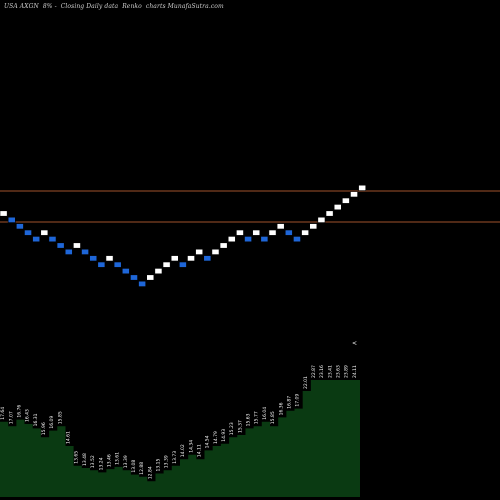 This screenshot has height=500, width=500. What do you see at coordinates (89, 6) in the screenshot?
I see `description-label: Closing Daily data` at bounding box center [89, 6].